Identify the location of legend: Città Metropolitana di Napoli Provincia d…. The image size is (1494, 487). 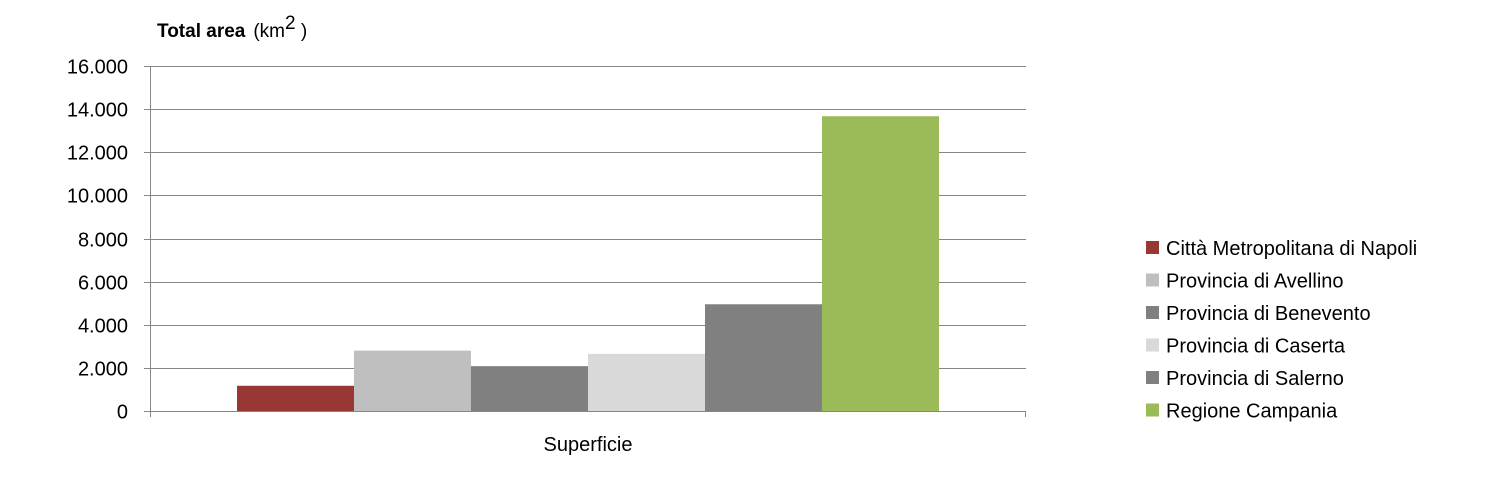
(1281, 330).